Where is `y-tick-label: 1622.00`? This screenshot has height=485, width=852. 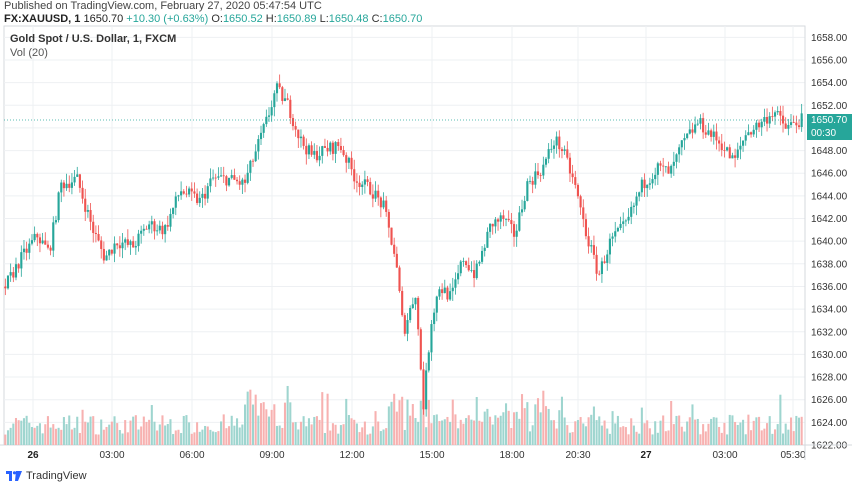
y-tick-label: 1622.00 is located at coordinates (829, 446).